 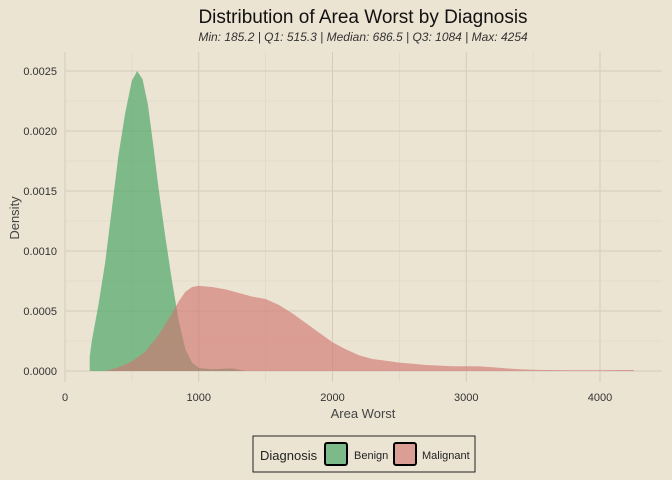 What do you see at coordinates (40, 132) in the screenshot?
I see `y-tick-label: 0.0020` at bounding box center [40, 132].